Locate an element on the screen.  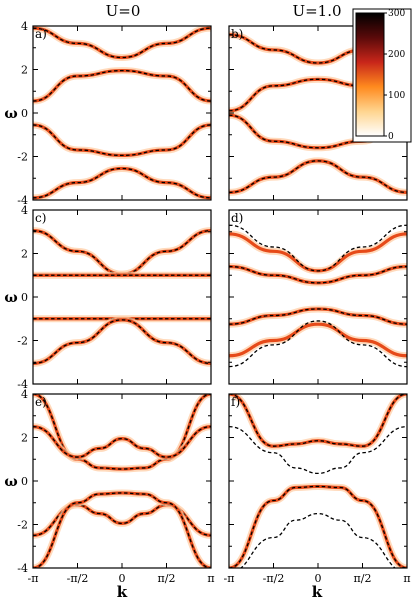
panel-label: b) is located at coordinates (237, 34).